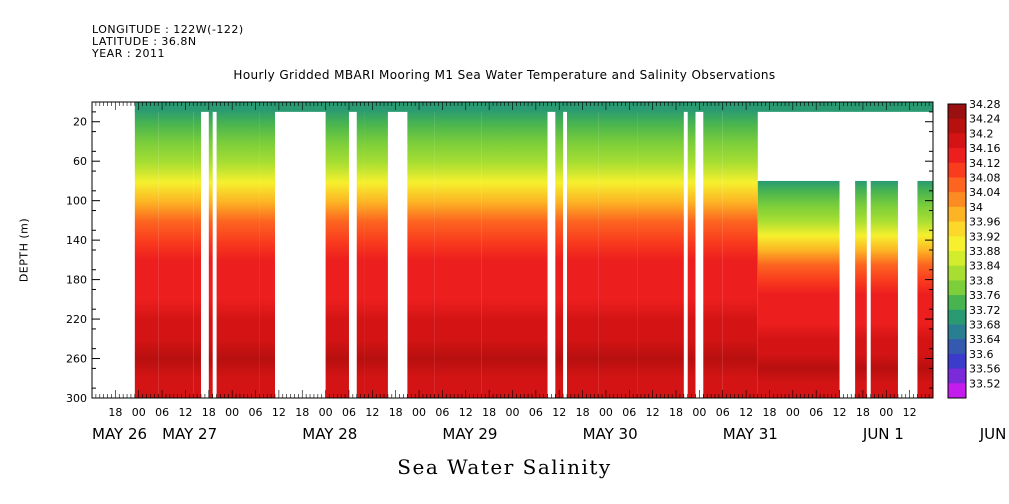  Describe the element at coordinates (76, 240) in the screenshot. I see `y-tick-label: 140` at that location.